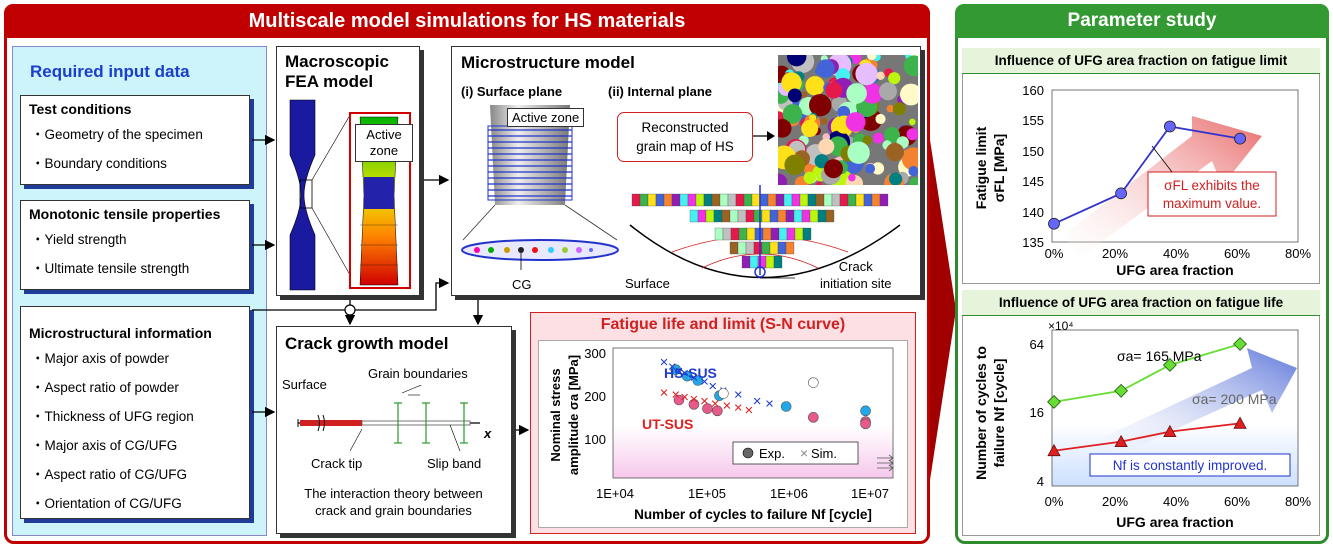 Image resolution: width=1333 pixels, height=550 pixels. I want to click on internal-plane-illustration, so click(765, 232).